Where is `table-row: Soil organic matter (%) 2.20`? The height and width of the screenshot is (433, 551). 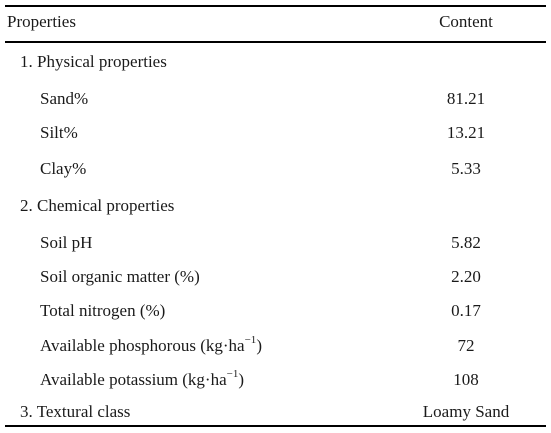
table-row: Soil organic matter (%) 2.20 is located at coordinates (275, 277).